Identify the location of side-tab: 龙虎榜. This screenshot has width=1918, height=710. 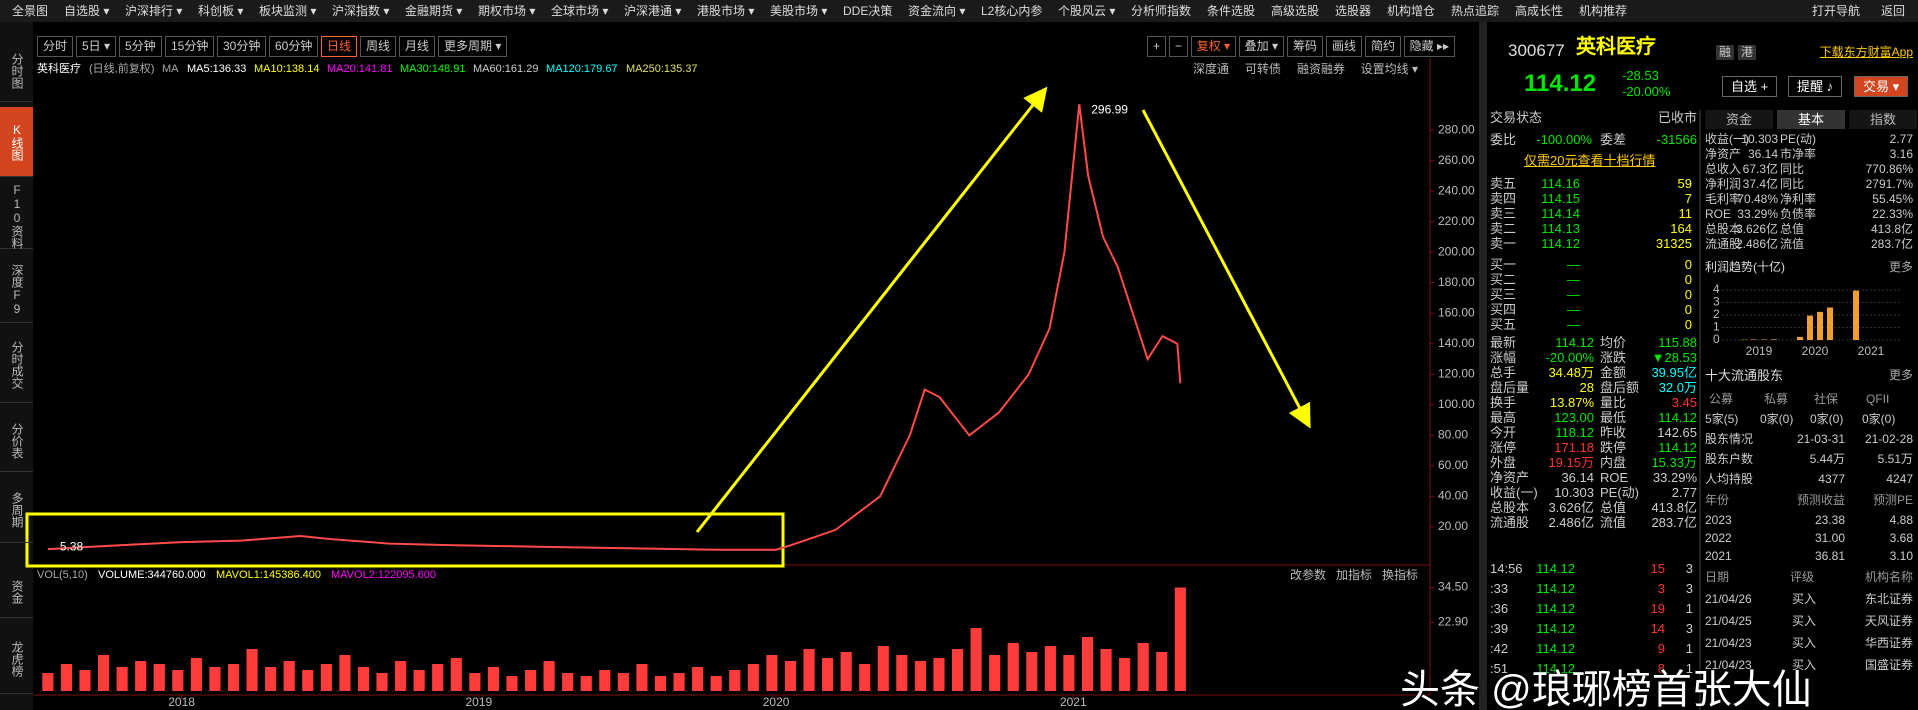
(16, 659).